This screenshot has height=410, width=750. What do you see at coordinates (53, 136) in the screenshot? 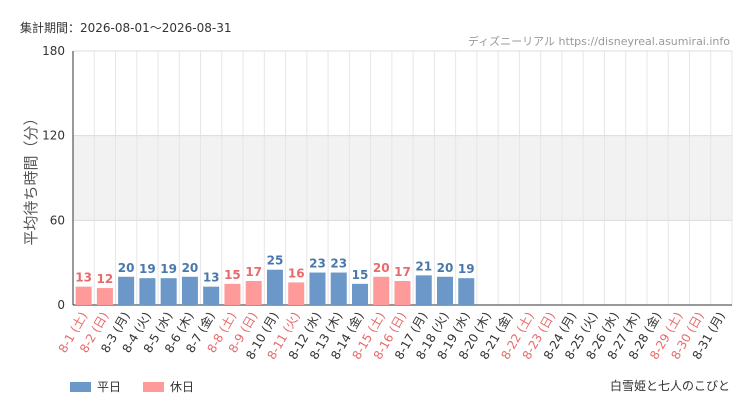
I see `y-tick-label: 120` at bounding box center [53, 136].